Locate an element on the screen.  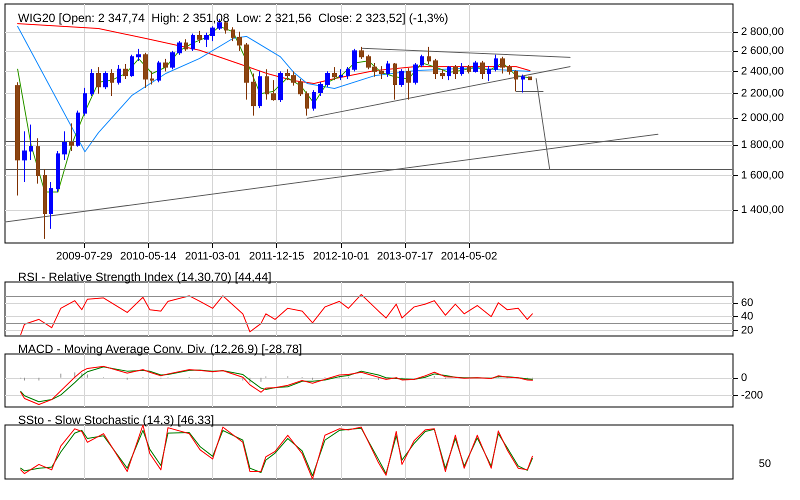
chart-title: MACD - Moving Average Conv. Div. (12,26,9) [-28,78] is located at coordinates (160, 349).